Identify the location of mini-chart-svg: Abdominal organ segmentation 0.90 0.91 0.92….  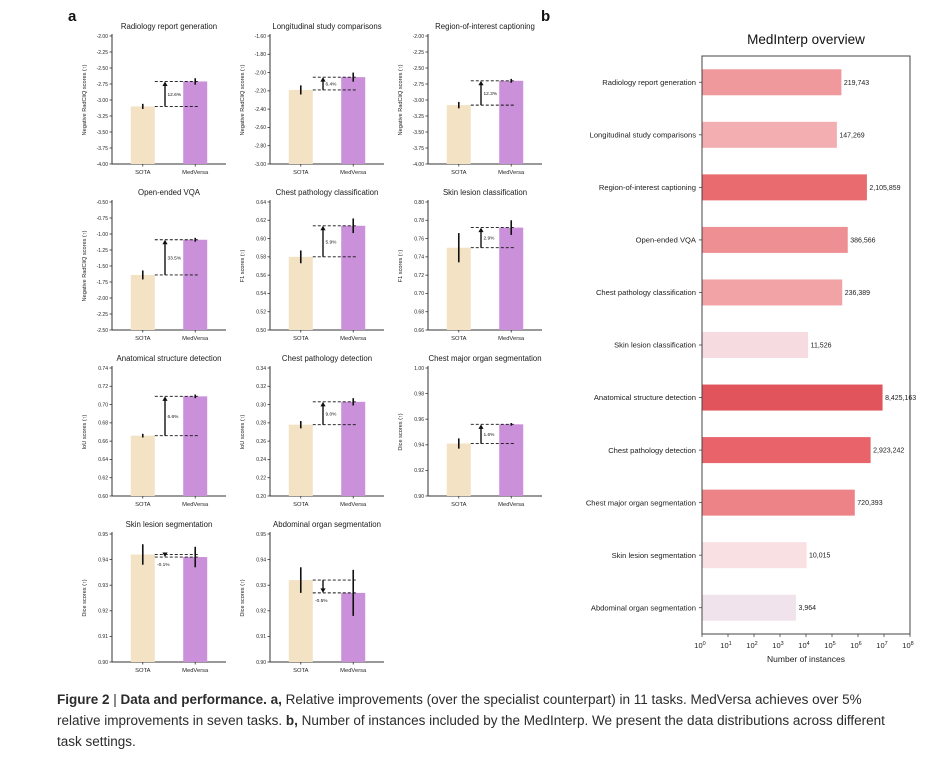
(312, 597).